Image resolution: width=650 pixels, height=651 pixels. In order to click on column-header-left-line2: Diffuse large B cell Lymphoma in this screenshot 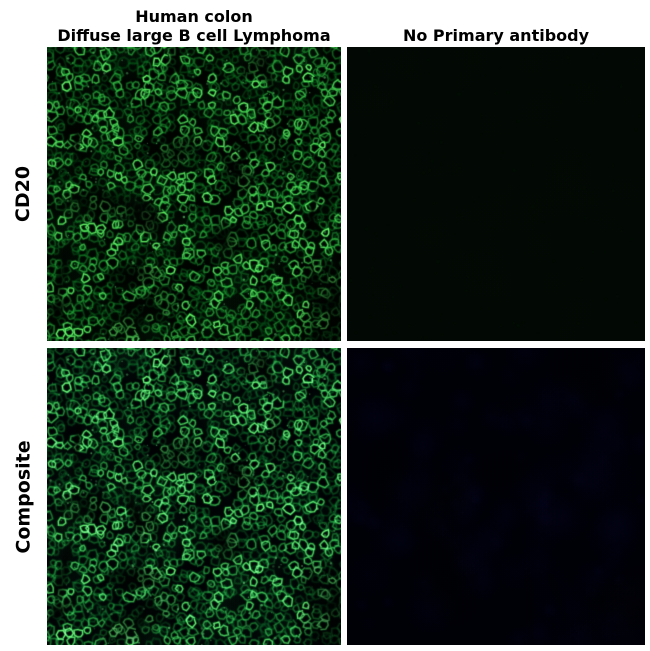, I will do `click(194, 35)`.